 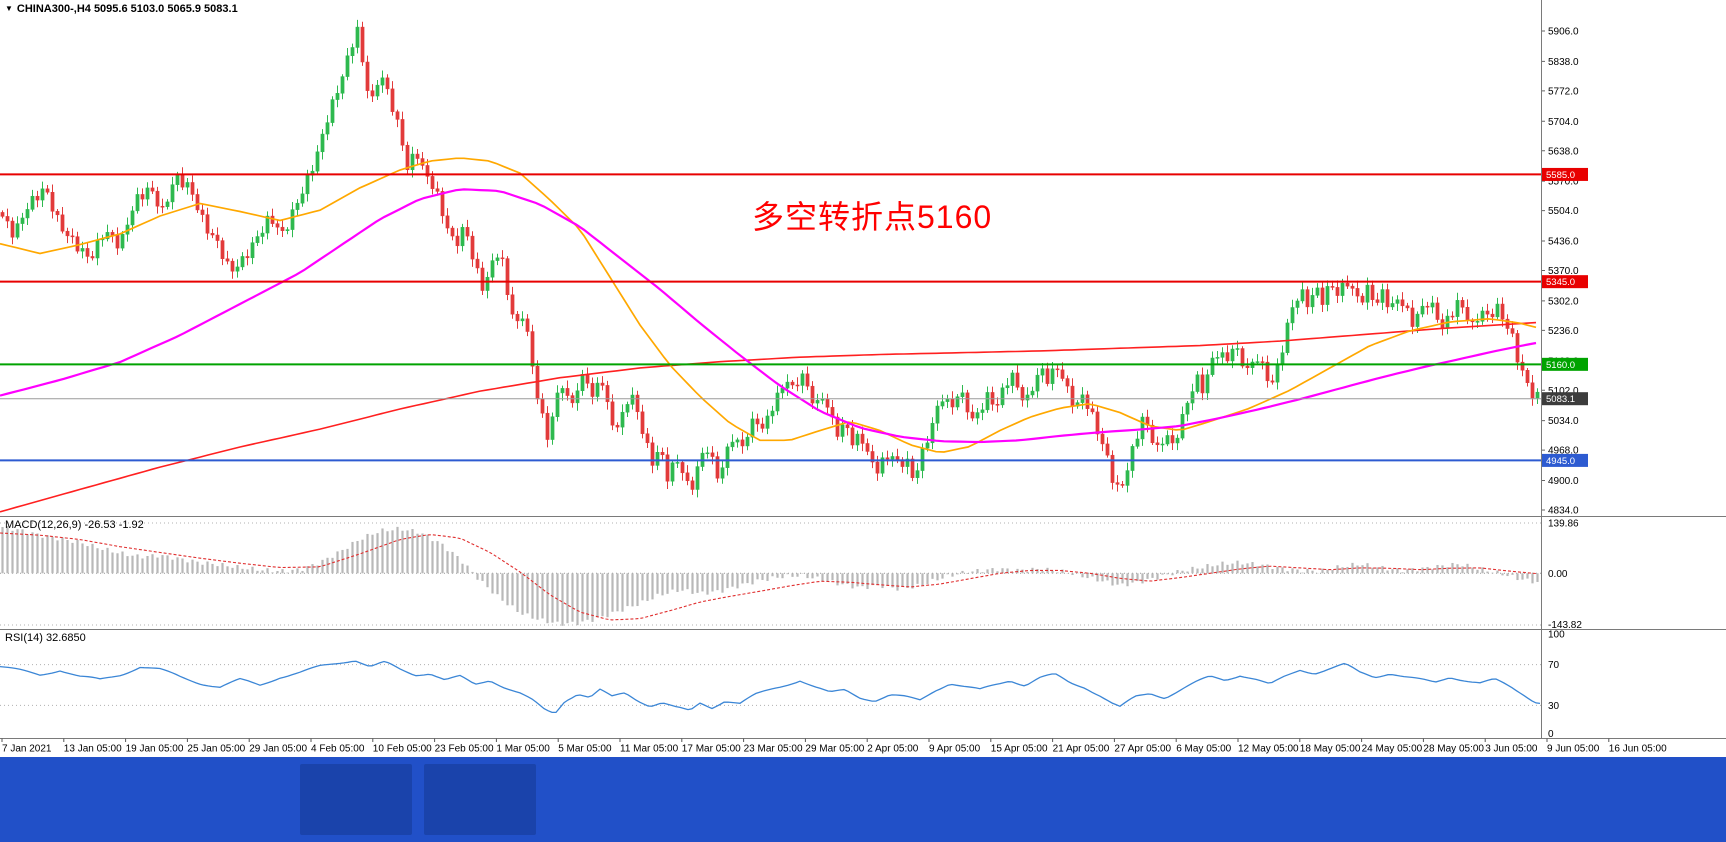 I want to click on time-axis-label: 23 Mar 05:00, so click(x=773, y=749).